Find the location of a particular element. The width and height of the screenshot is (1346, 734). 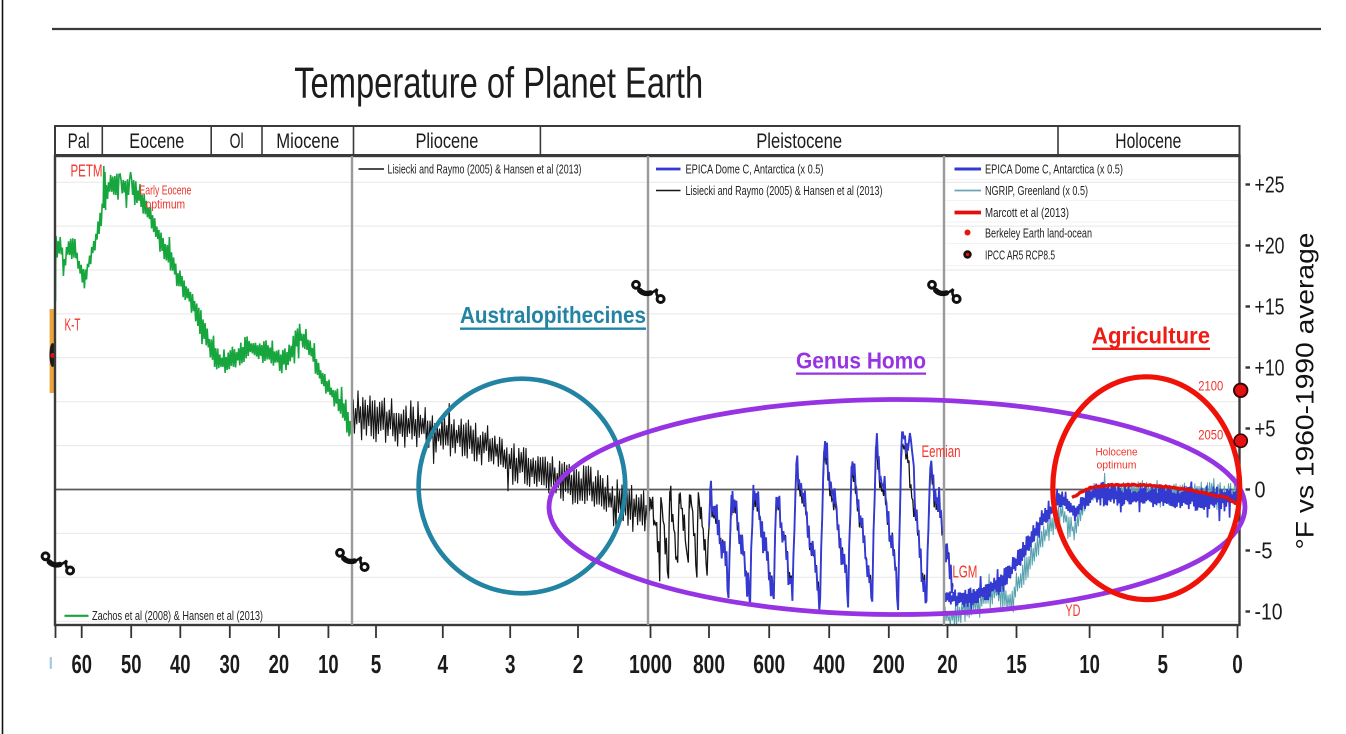

svg-text: Early Eocene is located at coordinates (165, 191).